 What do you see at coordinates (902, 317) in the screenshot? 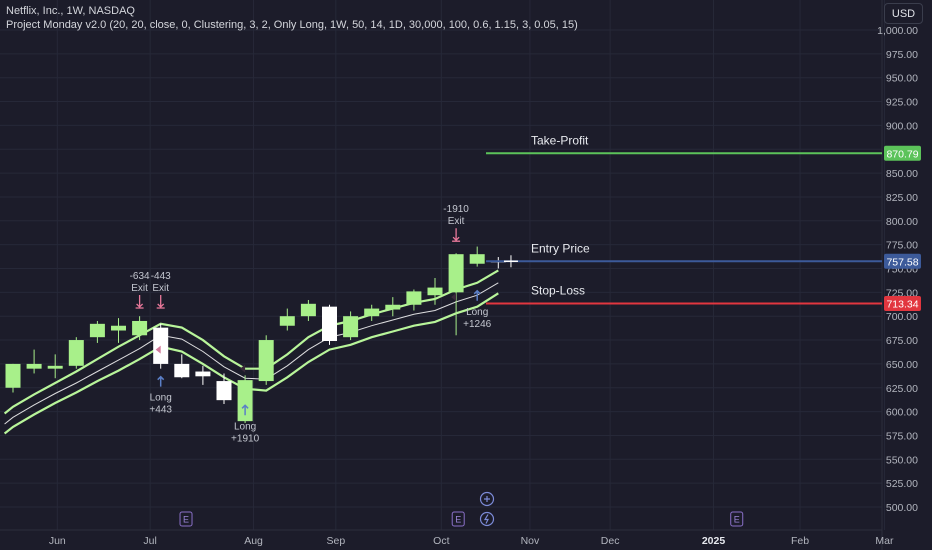
I see `y-tick-label: 700.00` at bounding box center [902, 317].